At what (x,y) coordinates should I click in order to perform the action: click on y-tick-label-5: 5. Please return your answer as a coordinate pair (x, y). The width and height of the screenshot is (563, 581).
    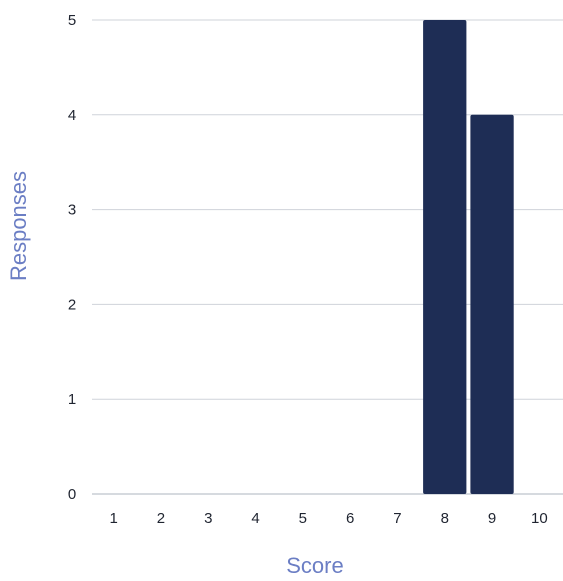
    Looking at the image, I should click on (72, 20).